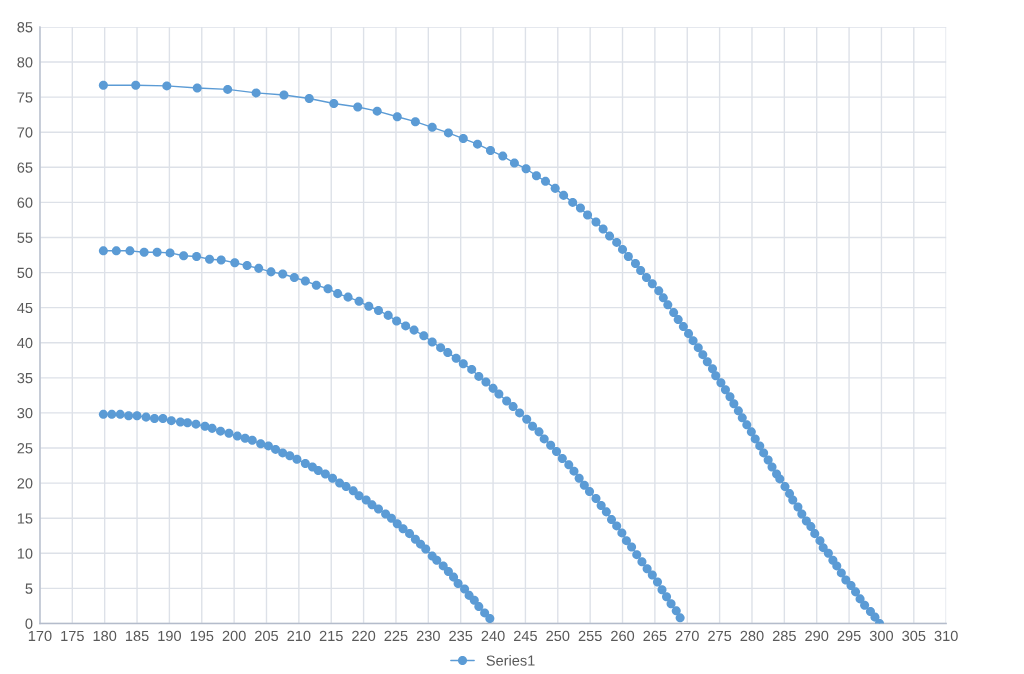  What do you see at coordinates (137, 636) in the screenshot?
I see `x-tick-label: 185` at bounding box center [137, 636].